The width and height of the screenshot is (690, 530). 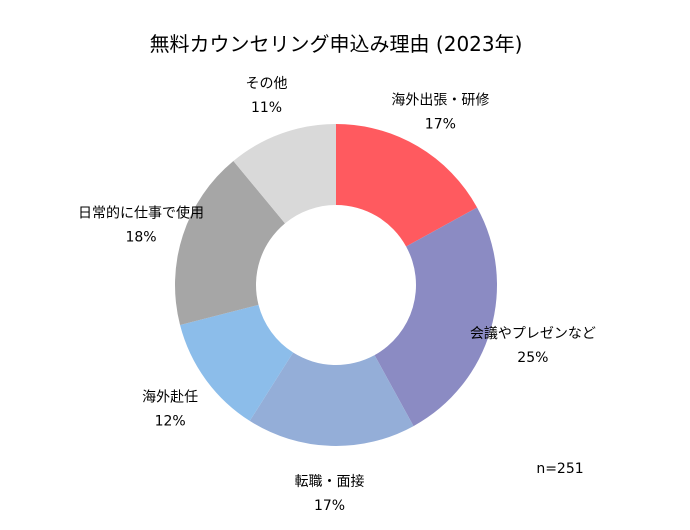 What do you see at coordinates (330, 481) in the screenshot?
I see `slice-label-2: 転職・面接` at bounding box center [330, 481].